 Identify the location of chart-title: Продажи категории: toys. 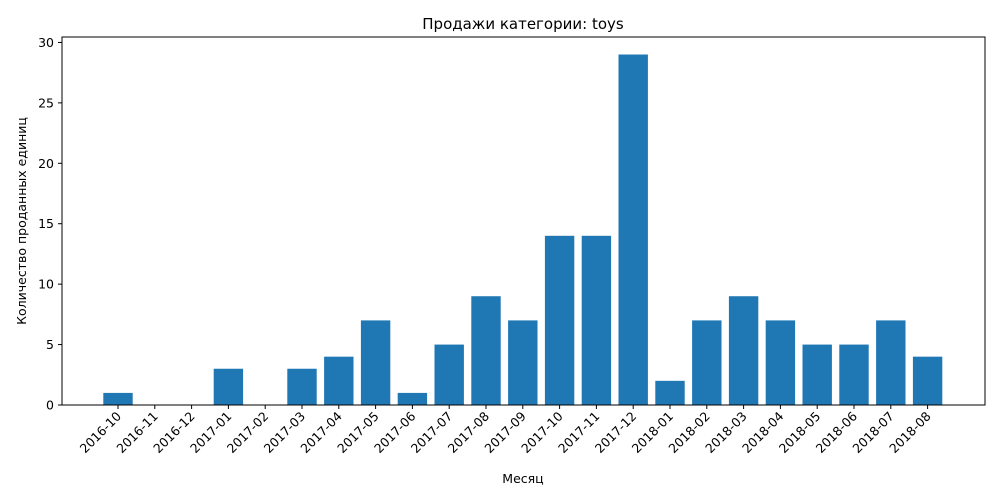
(523, 24).